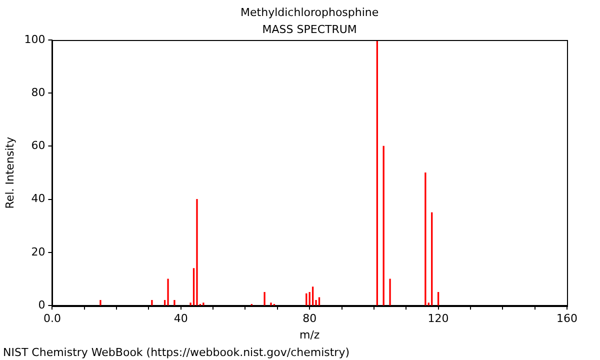 This screenshot has width=600, height=360. Describe the element at coordinates (309, 319) in the screenshot. I see `x-tick-label: 80` at that location.